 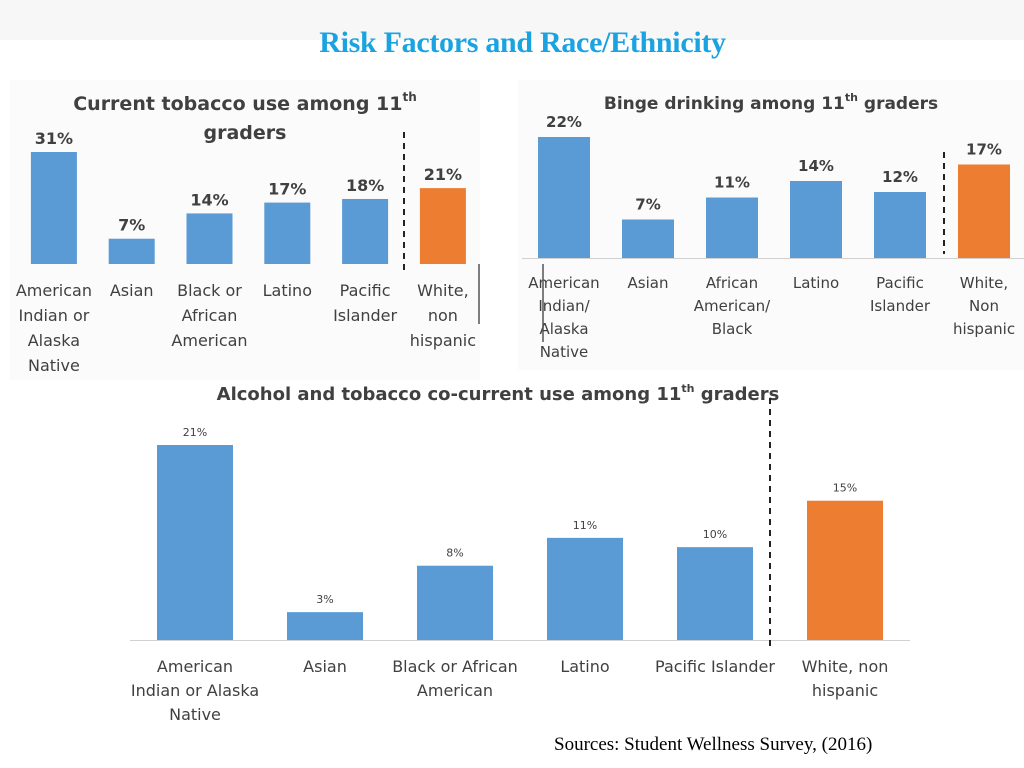 I want to click on category-label-1-line-2: Indian/, so click(x=564, y=306).